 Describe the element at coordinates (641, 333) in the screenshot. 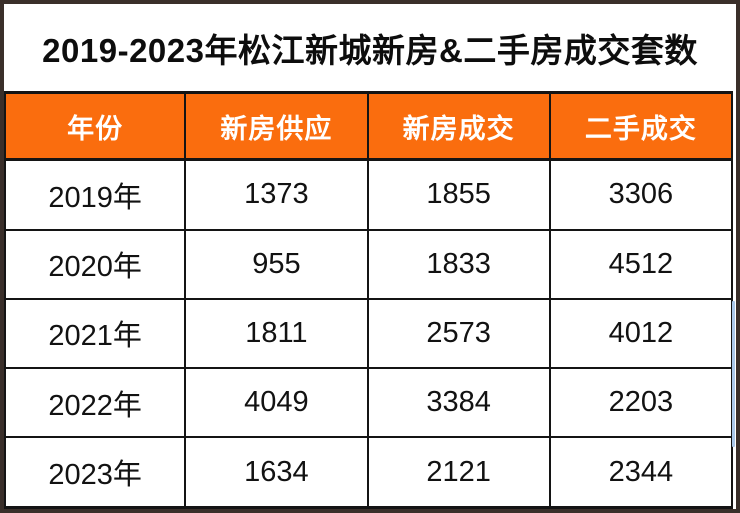

I see `value-cell: 4012` at that location.